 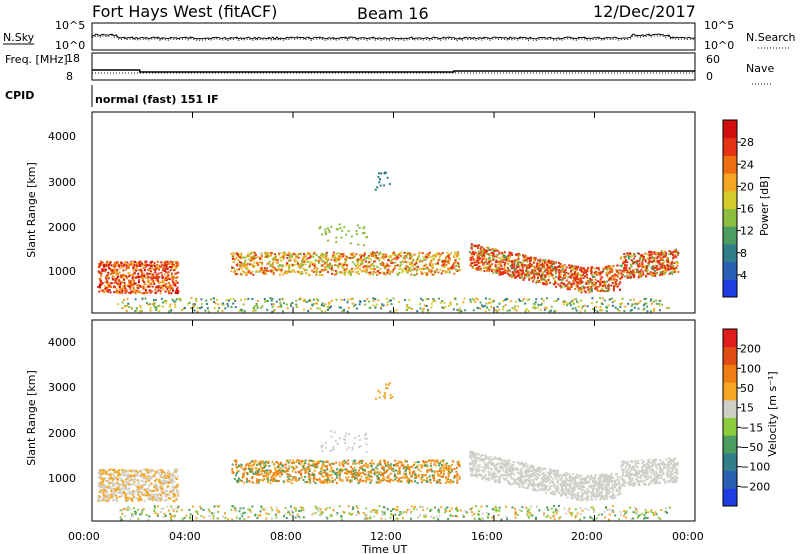 I want to click on pwrCbar-tick-label: 28, so click(x=747, y=142).